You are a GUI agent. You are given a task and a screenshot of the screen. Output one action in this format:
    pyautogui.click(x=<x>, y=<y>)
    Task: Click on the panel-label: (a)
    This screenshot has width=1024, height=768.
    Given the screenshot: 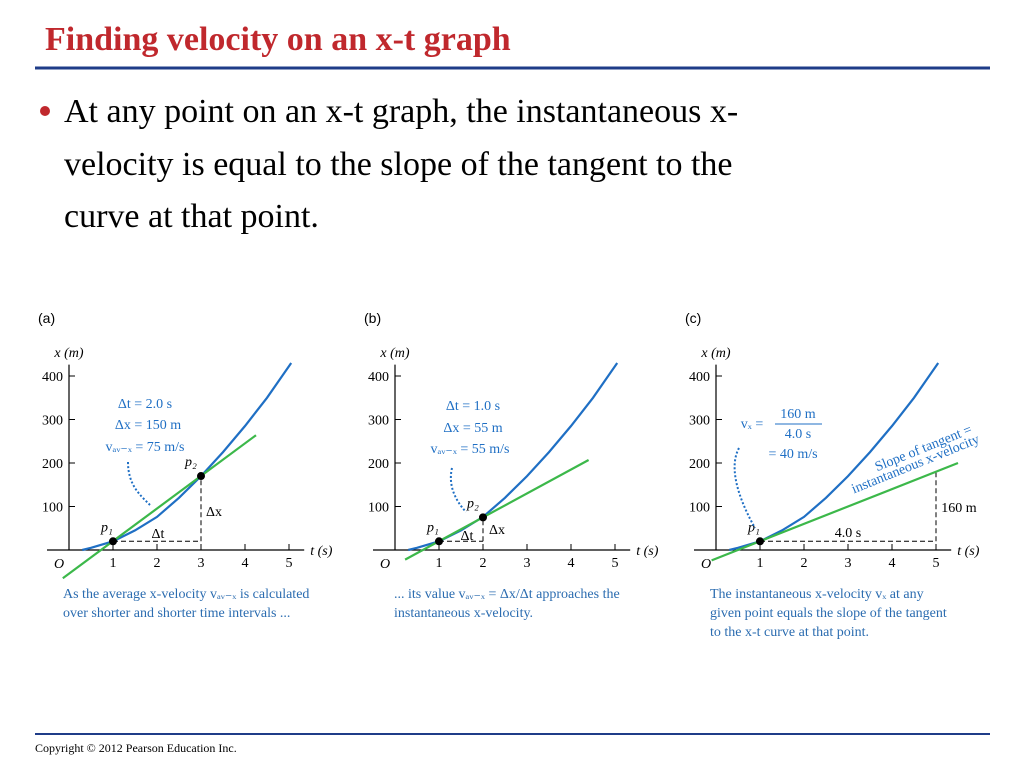 What is the action you would take?
    pyautogui.click(x=46, y=318)
    